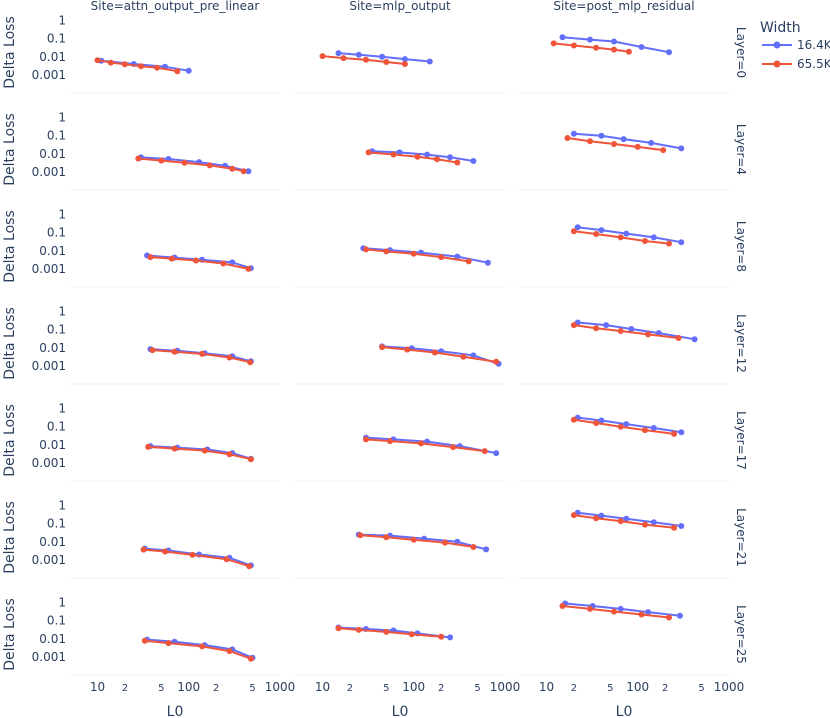  I want to click on panel-r5-c2, so click(624, 544).